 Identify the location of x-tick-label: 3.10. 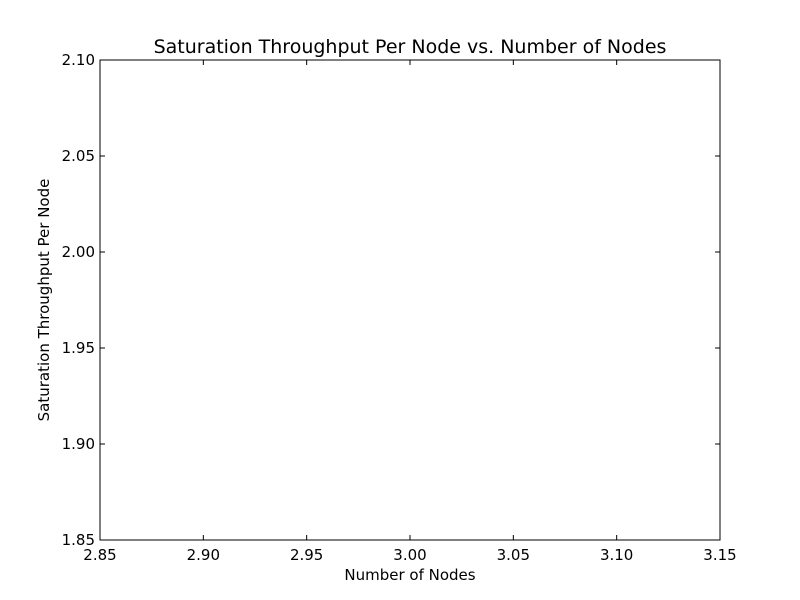
(616, 555).